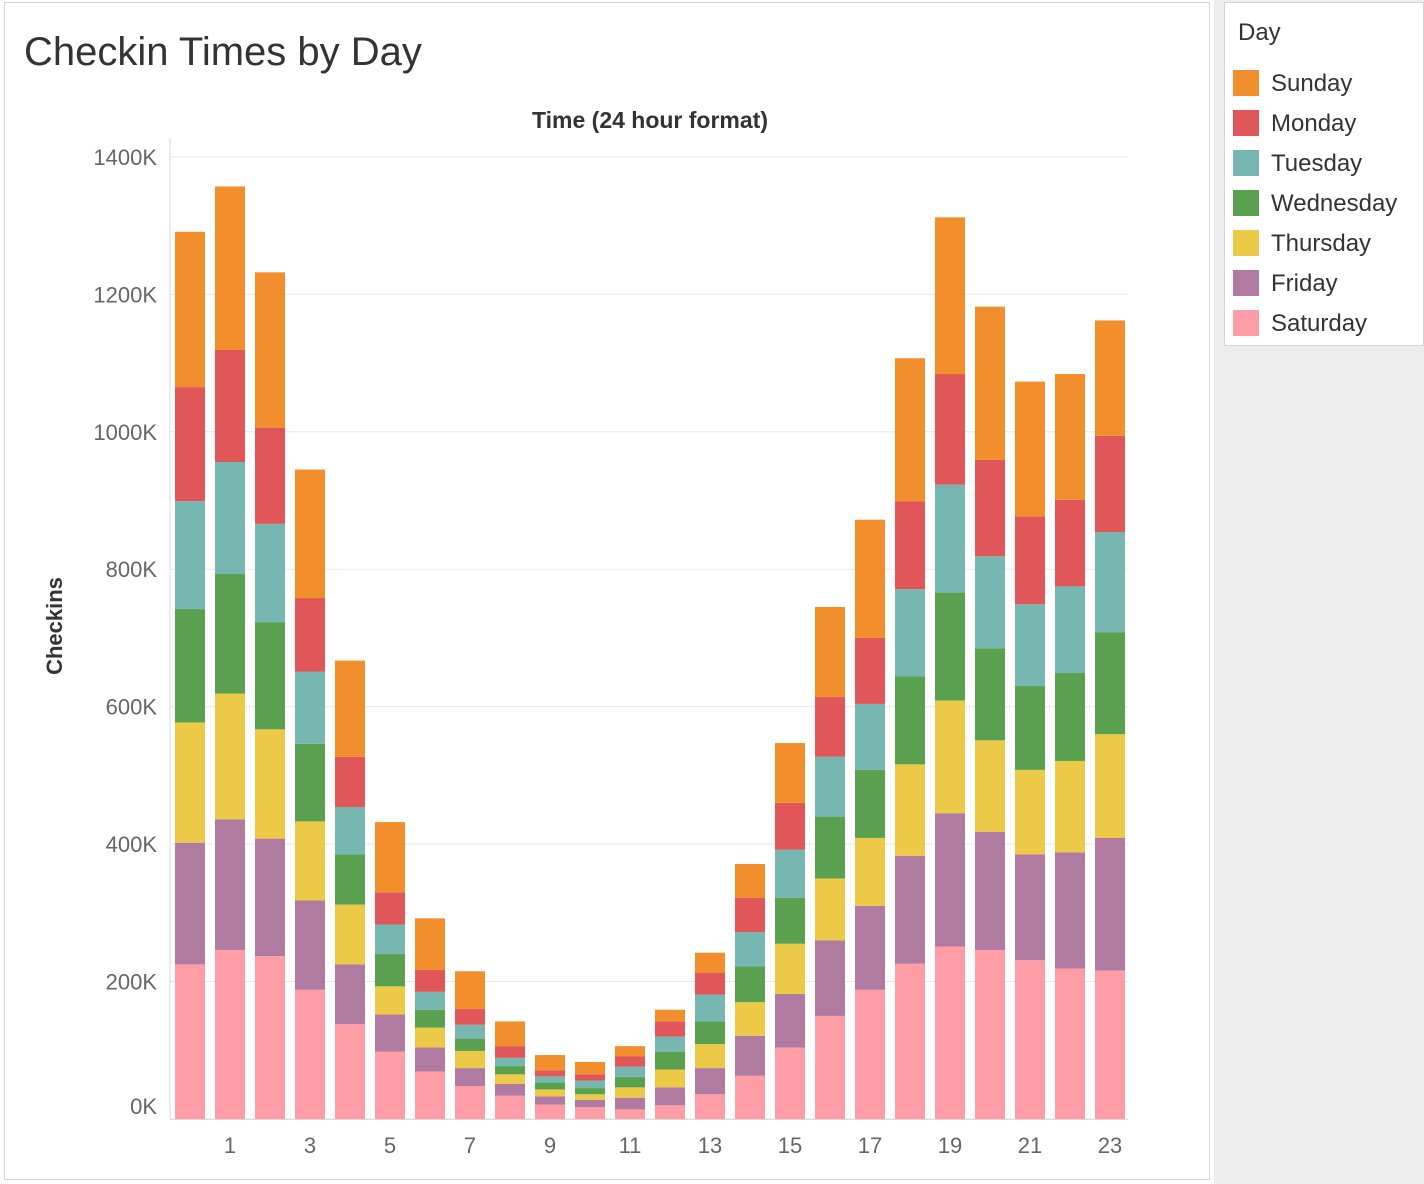 This screenshot has width=1424, height=1184. What do you see at coordinates (1328, 203) in the screenshot?
I see `legend-item-wednesday: Wednesday` at bounding box center [1328, 203].